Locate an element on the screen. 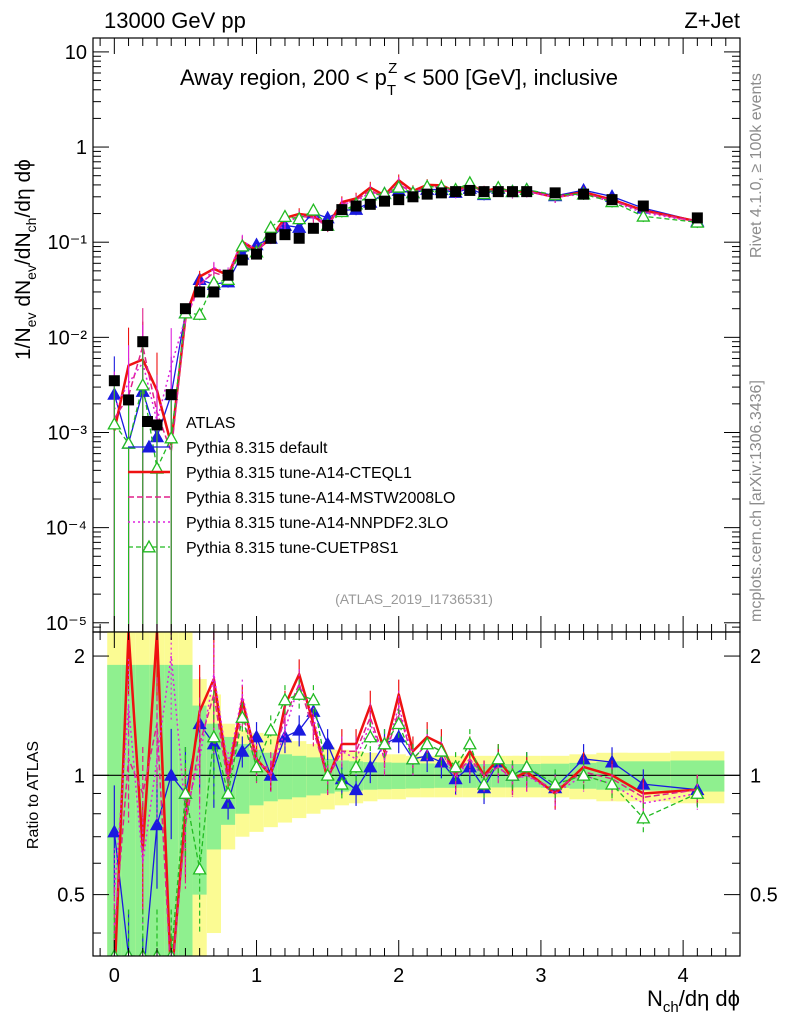 The image size is (786, 1024). x-axis-label: Nch/dη dϕ is located at coordinates (693, 1001).